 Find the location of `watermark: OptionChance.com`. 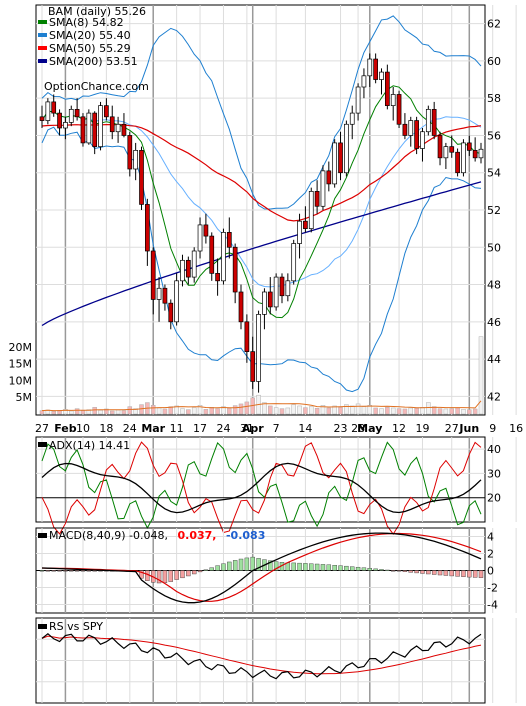

watermark: OptionChance.com is located at coordinates (96, 86).